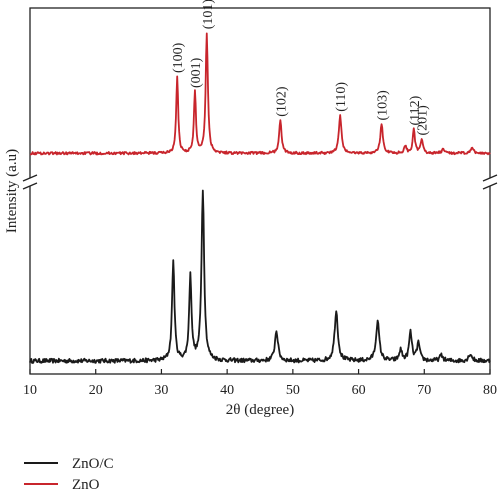  Describe the element at coordinates (490, 182) in the screenshot. I see `break-gap-right` at that location.